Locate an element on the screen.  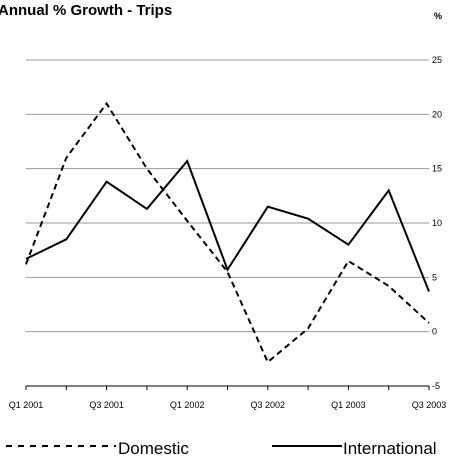
legend-label-international: International is located at coordinates (390, 448).